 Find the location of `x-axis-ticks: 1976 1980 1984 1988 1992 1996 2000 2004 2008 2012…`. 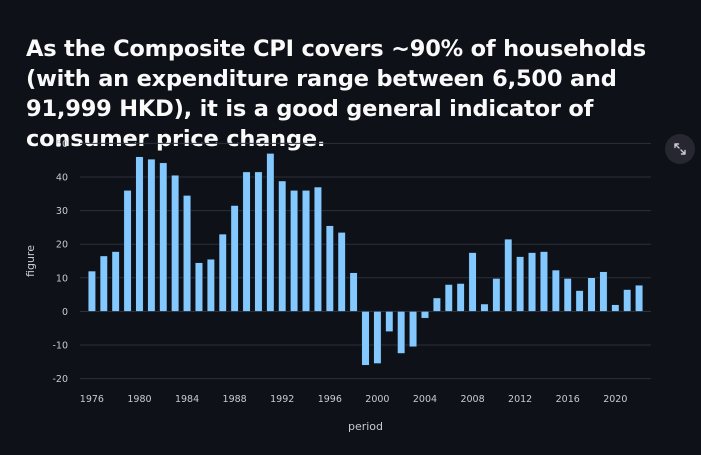

x-axis-ticks: 1976 1980 1984 1988 1992 1996 2000 2004 2008 2012… is located at coordinates (354, 399).